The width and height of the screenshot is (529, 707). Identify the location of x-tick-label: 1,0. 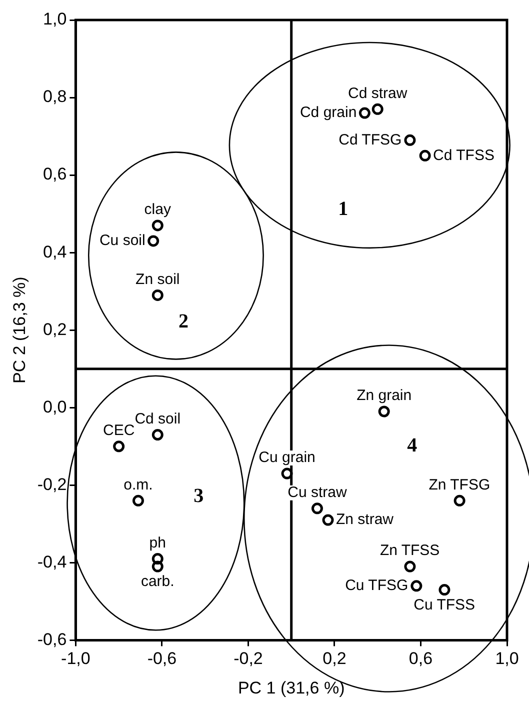
(507, 658).